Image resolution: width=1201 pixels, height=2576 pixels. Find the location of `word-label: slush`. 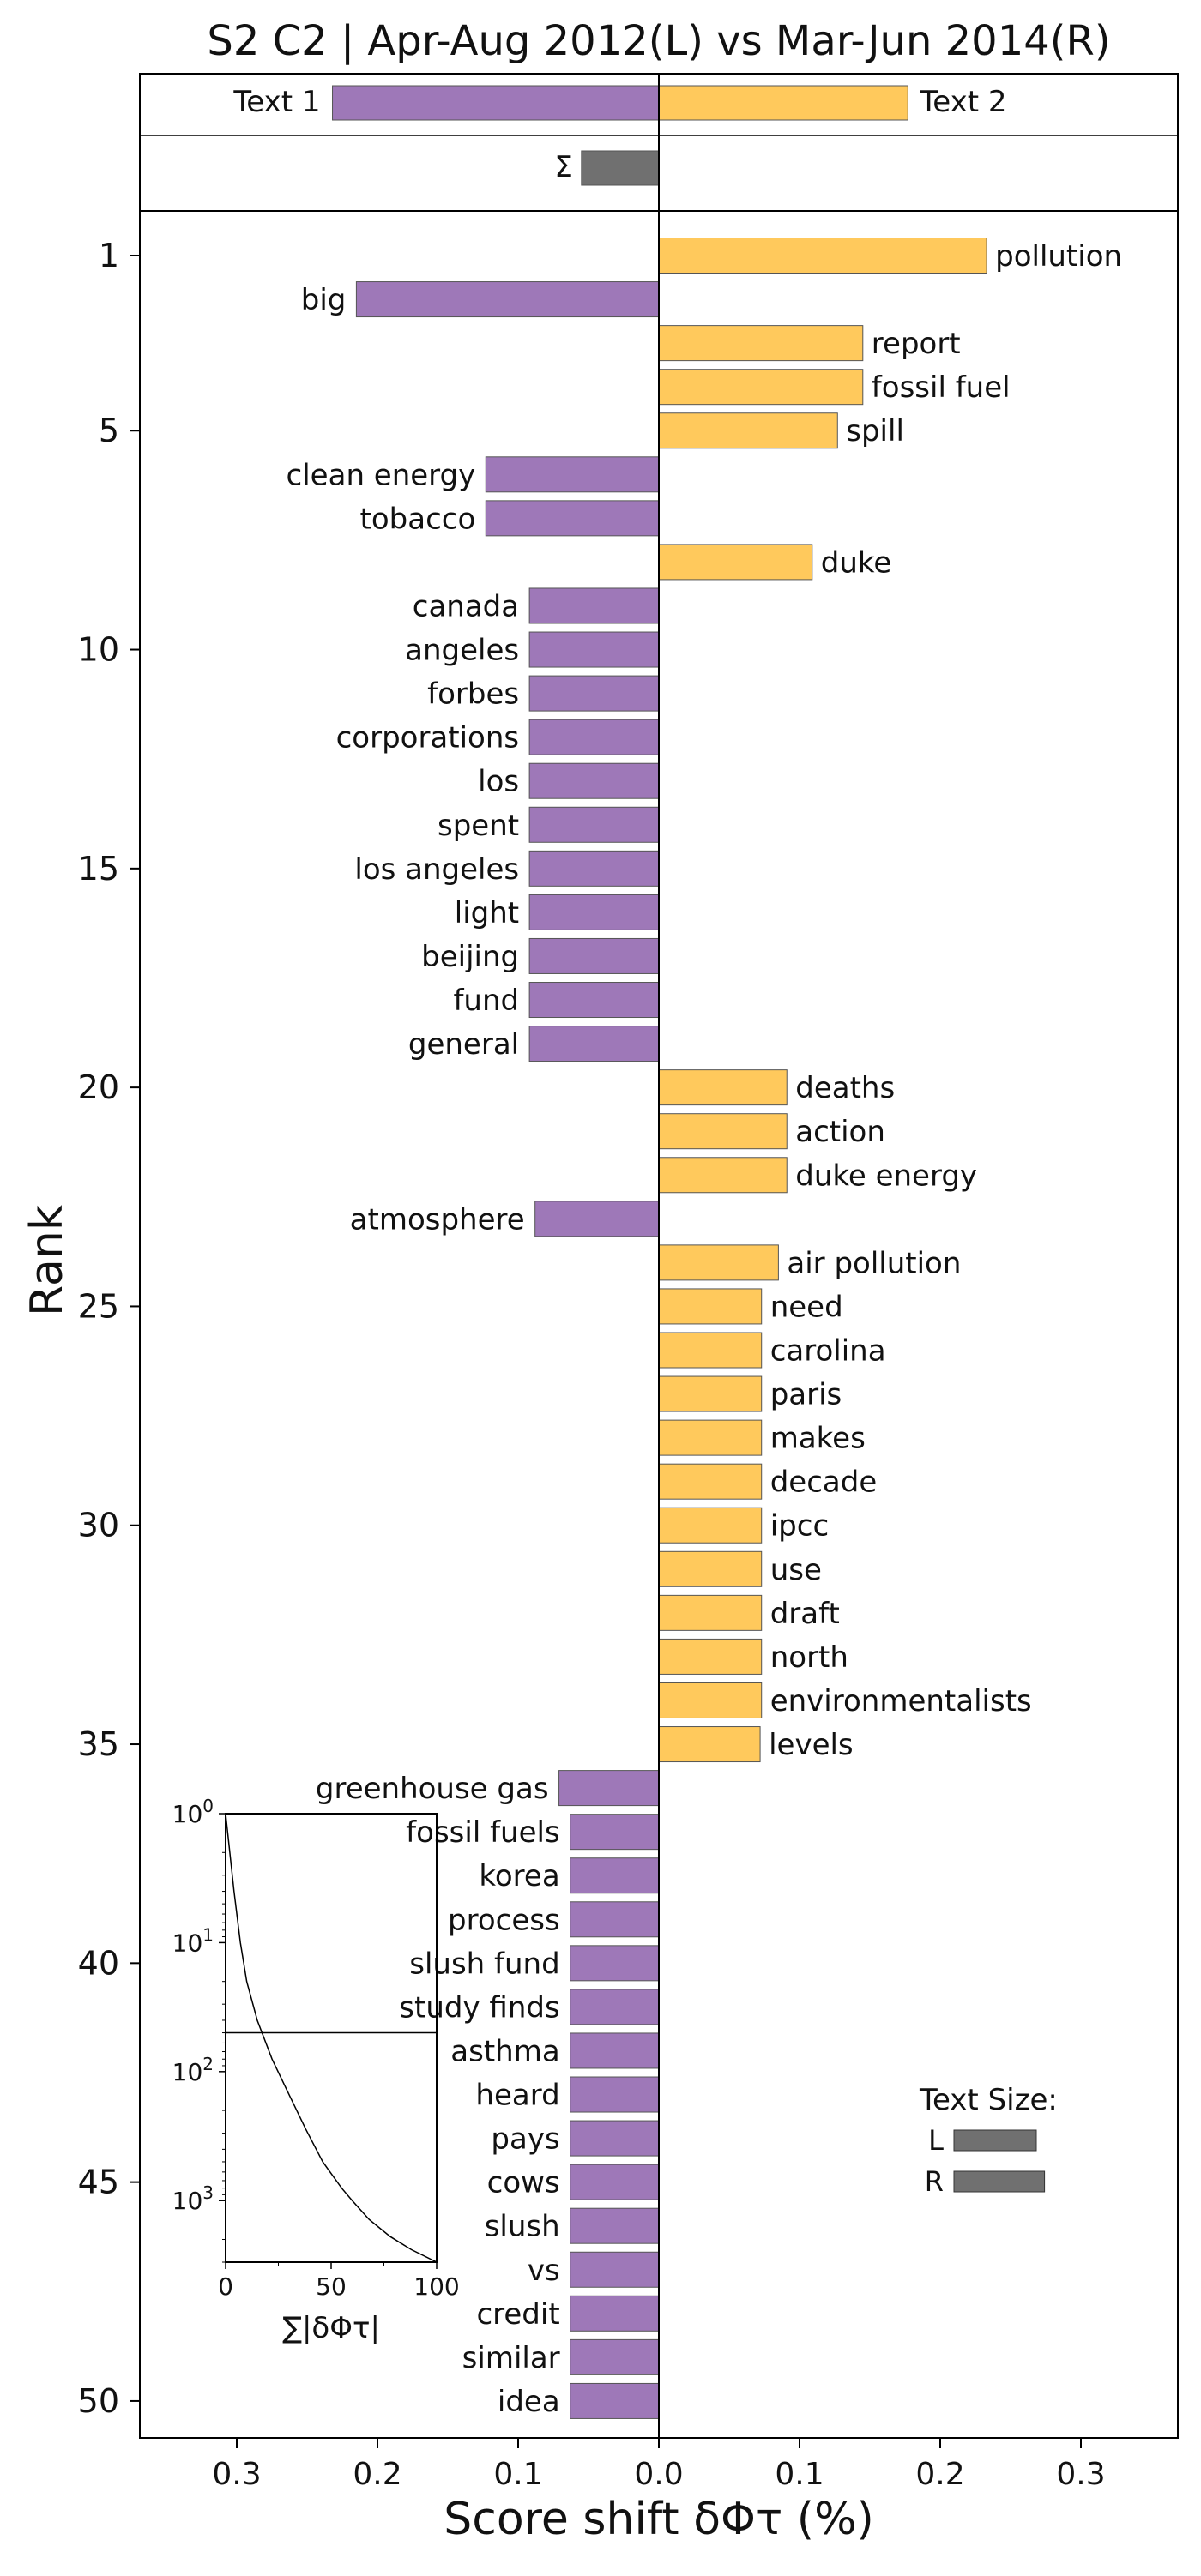

word-label: slush is located at coordinates (522, 2227).